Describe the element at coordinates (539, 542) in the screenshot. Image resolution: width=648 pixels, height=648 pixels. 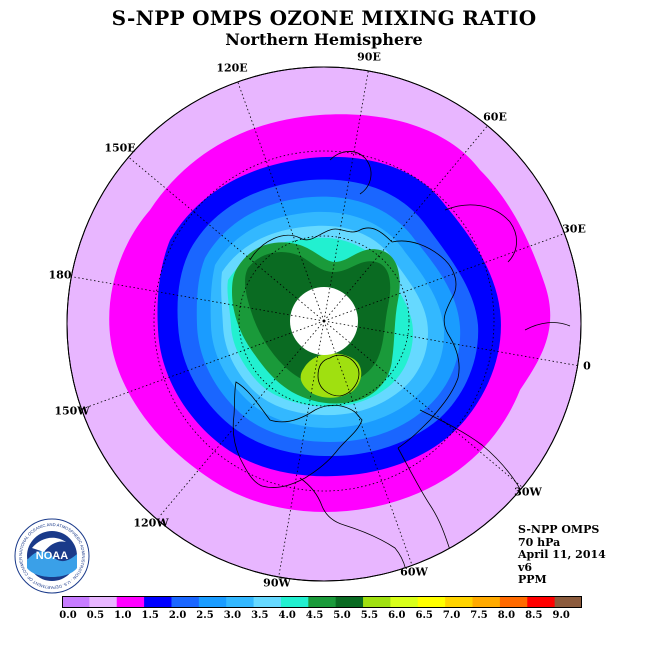
I see `info-level: 70 hPa` at that location.